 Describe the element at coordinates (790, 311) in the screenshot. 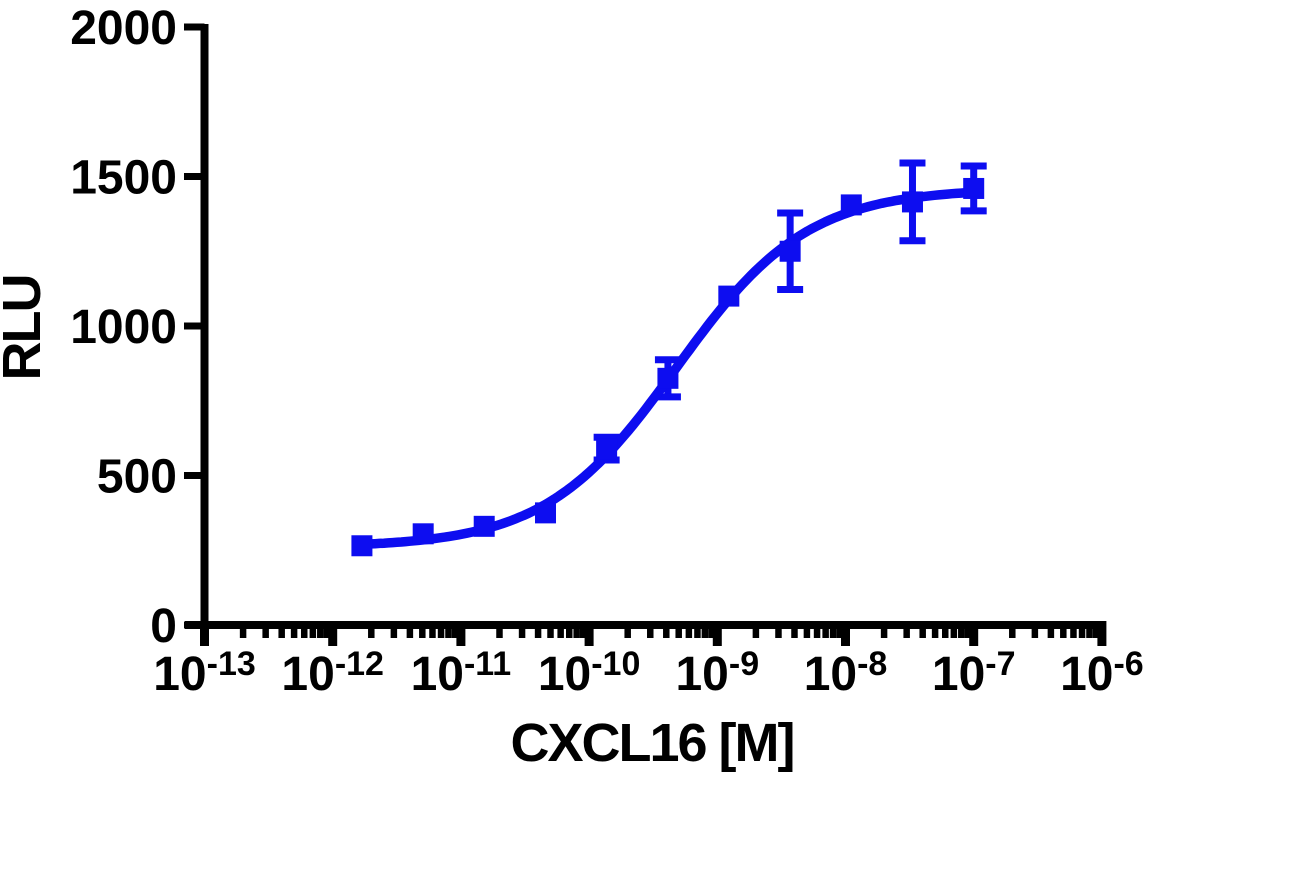

I see `error-bars-group` at that location.